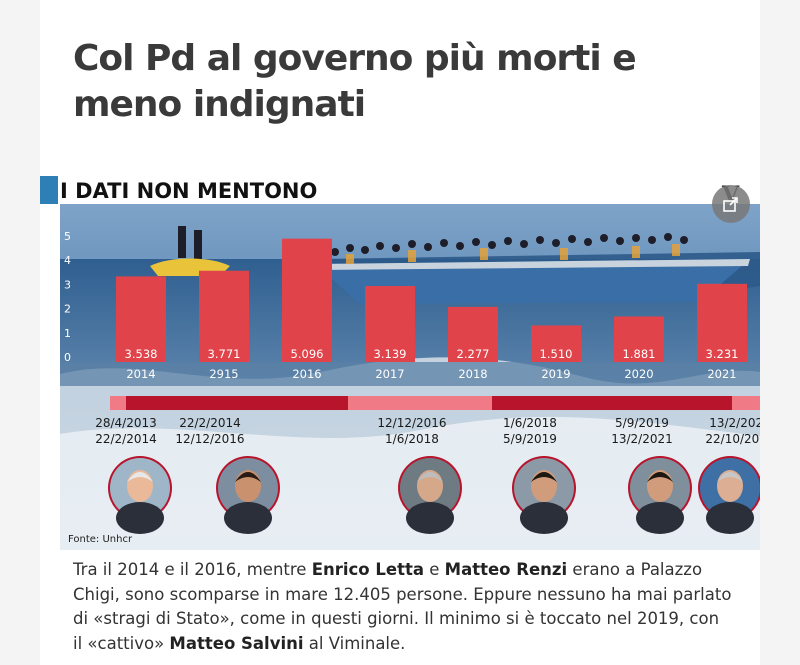 This screenshot has height=665, width=800. Describe the element at coordinates (367, 569) in the screenshot. I see `person-enrico-letta: Enrico Letta` at that location.